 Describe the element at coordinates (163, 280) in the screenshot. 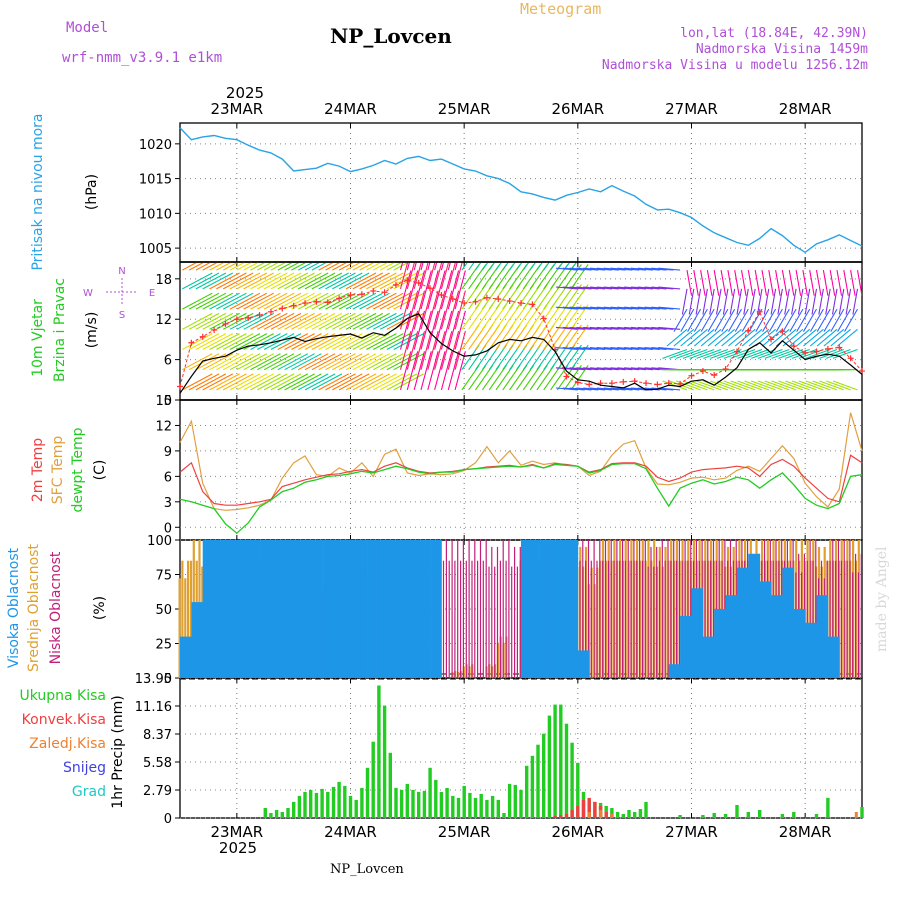

I see `y-tick-label: 18` at that location.